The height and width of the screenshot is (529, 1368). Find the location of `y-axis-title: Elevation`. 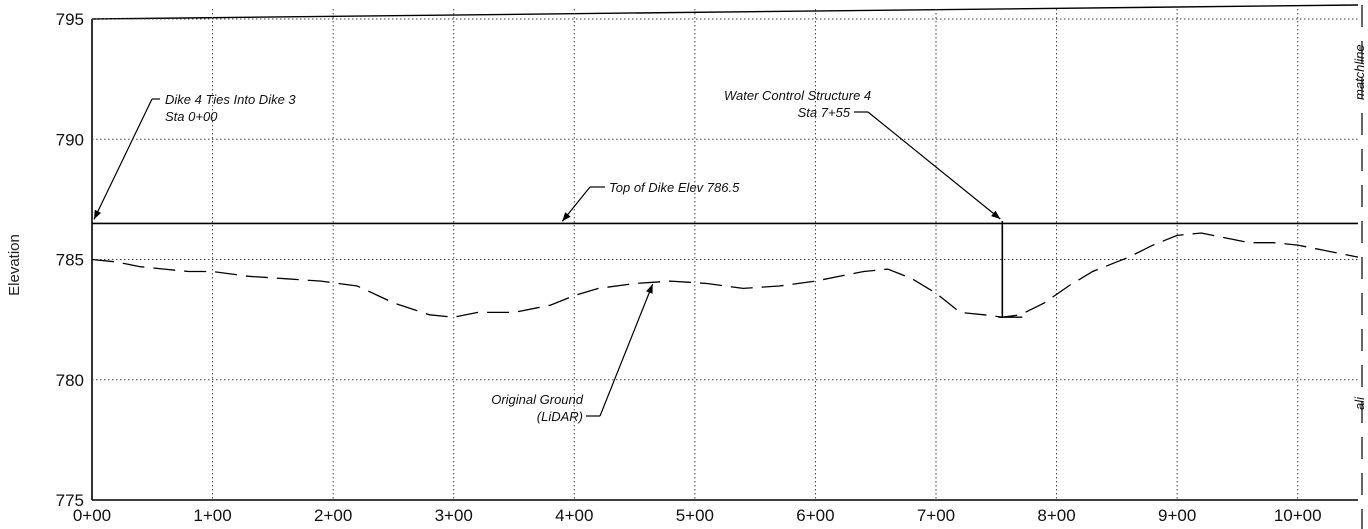

y-axis-title: Elevation is located at coordinates (14, 265).